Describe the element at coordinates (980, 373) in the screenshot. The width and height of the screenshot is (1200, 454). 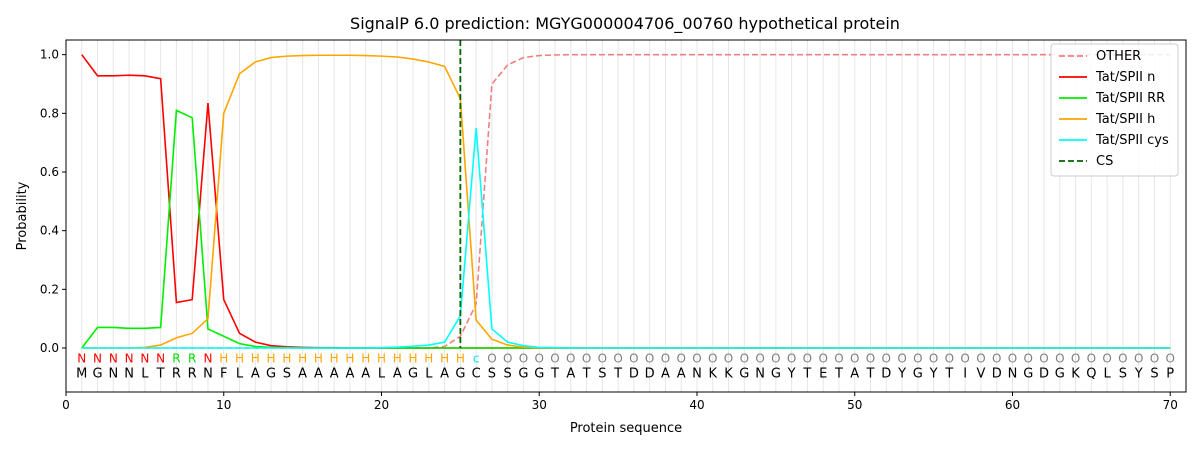
I see `sequence-letter: V` at that location.